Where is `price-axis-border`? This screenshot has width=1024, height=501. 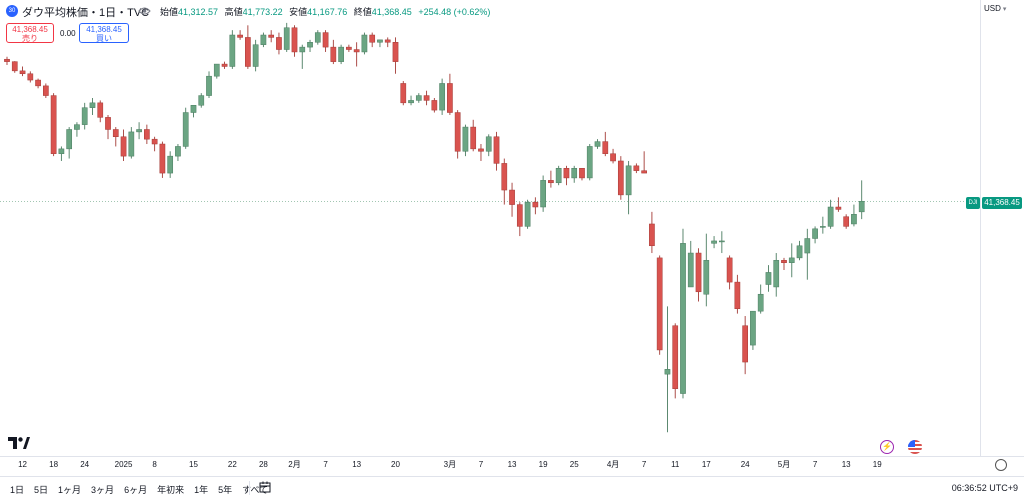
price-axis-border is located at coordinates (980, 228).